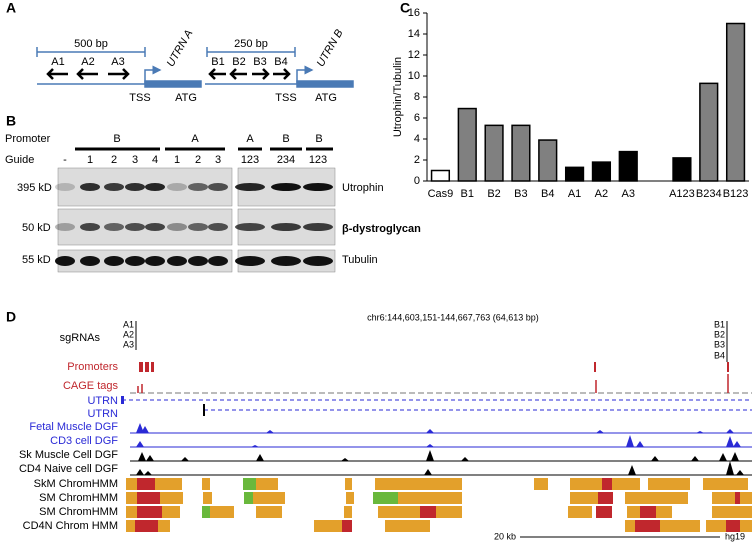  I want to click on panel-a, so click(195, 67).